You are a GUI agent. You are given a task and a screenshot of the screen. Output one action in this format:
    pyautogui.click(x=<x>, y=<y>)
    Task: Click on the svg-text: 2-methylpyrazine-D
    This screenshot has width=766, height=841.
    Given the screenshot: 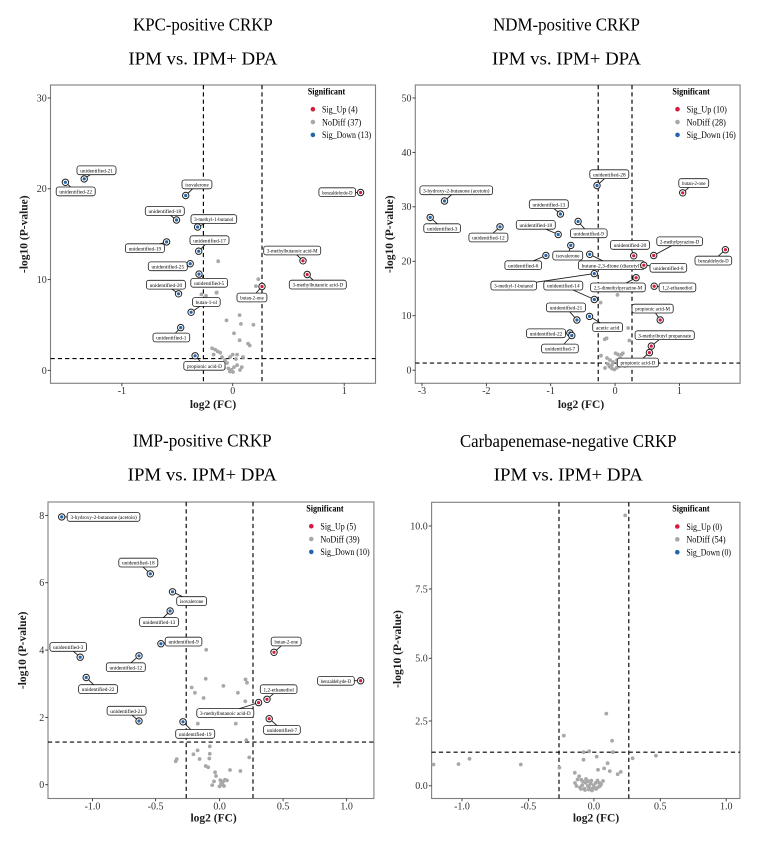 What is the action you would take?
    pyautogui.click(x=679, y=242)
    